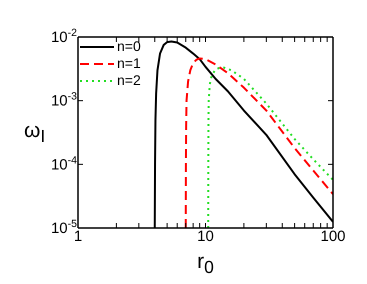  What do you see at coordinates (64, 36) in the screenshot?
I see `y-tick-label: 10$^{-2}$` at bounding box center [64, 36].